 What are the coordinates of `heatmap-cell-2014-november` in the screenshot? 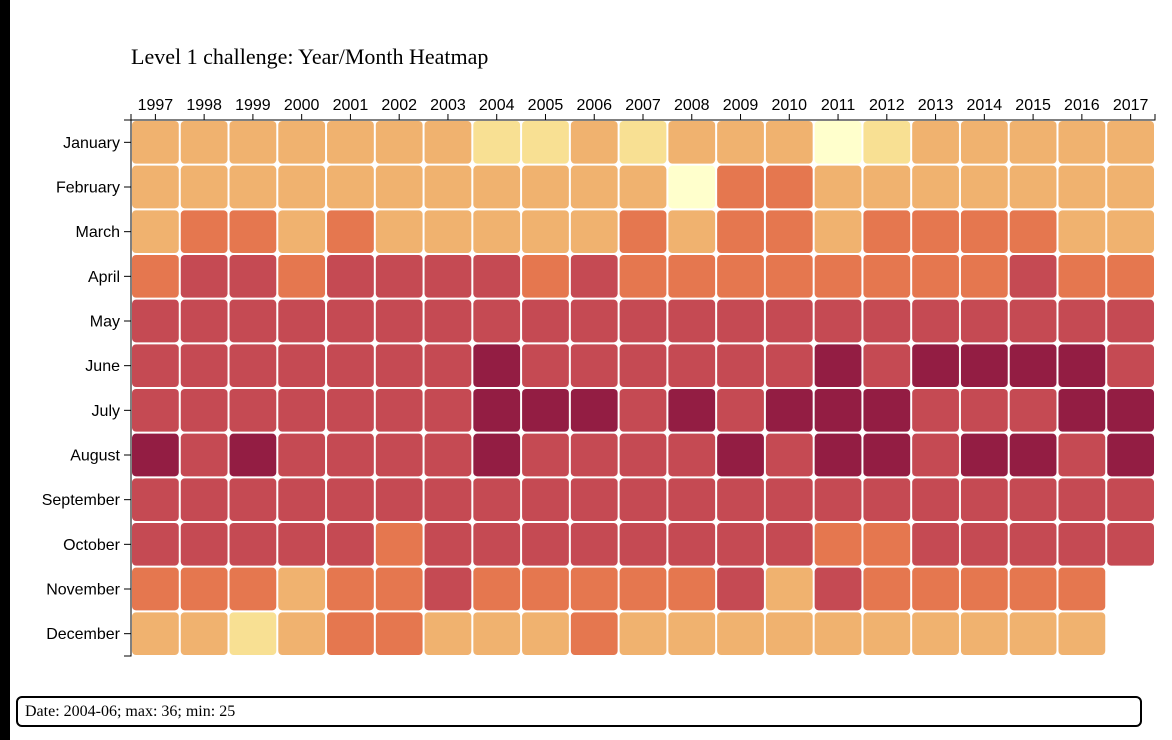 It's located at (984, 589).